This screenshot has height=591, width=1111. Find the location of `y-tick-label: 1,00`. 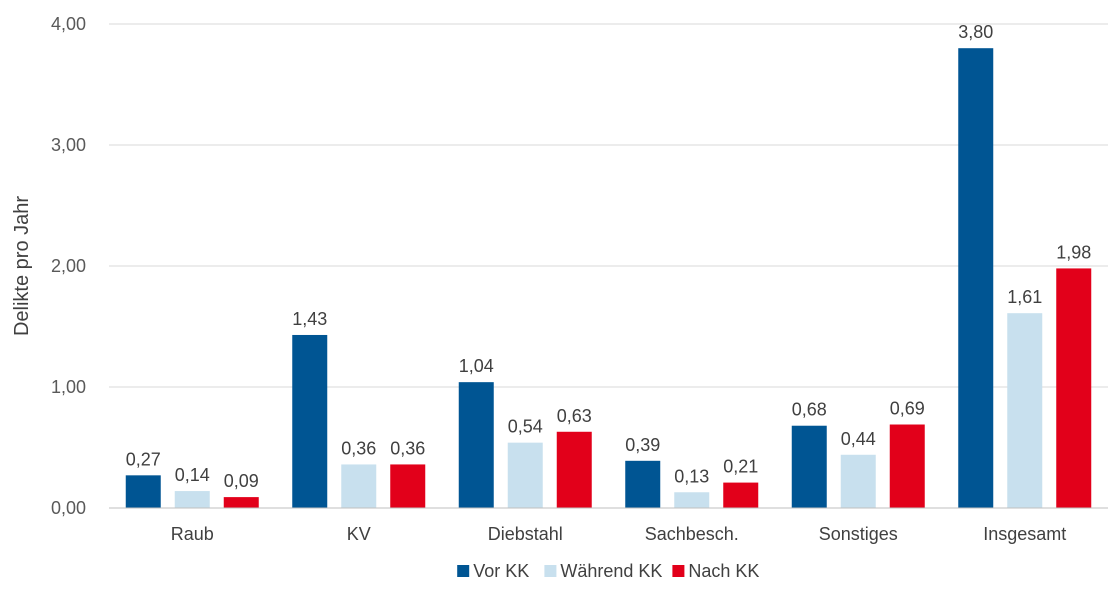

y-tick-label: 1,00 is located at coordinates (68, 387).